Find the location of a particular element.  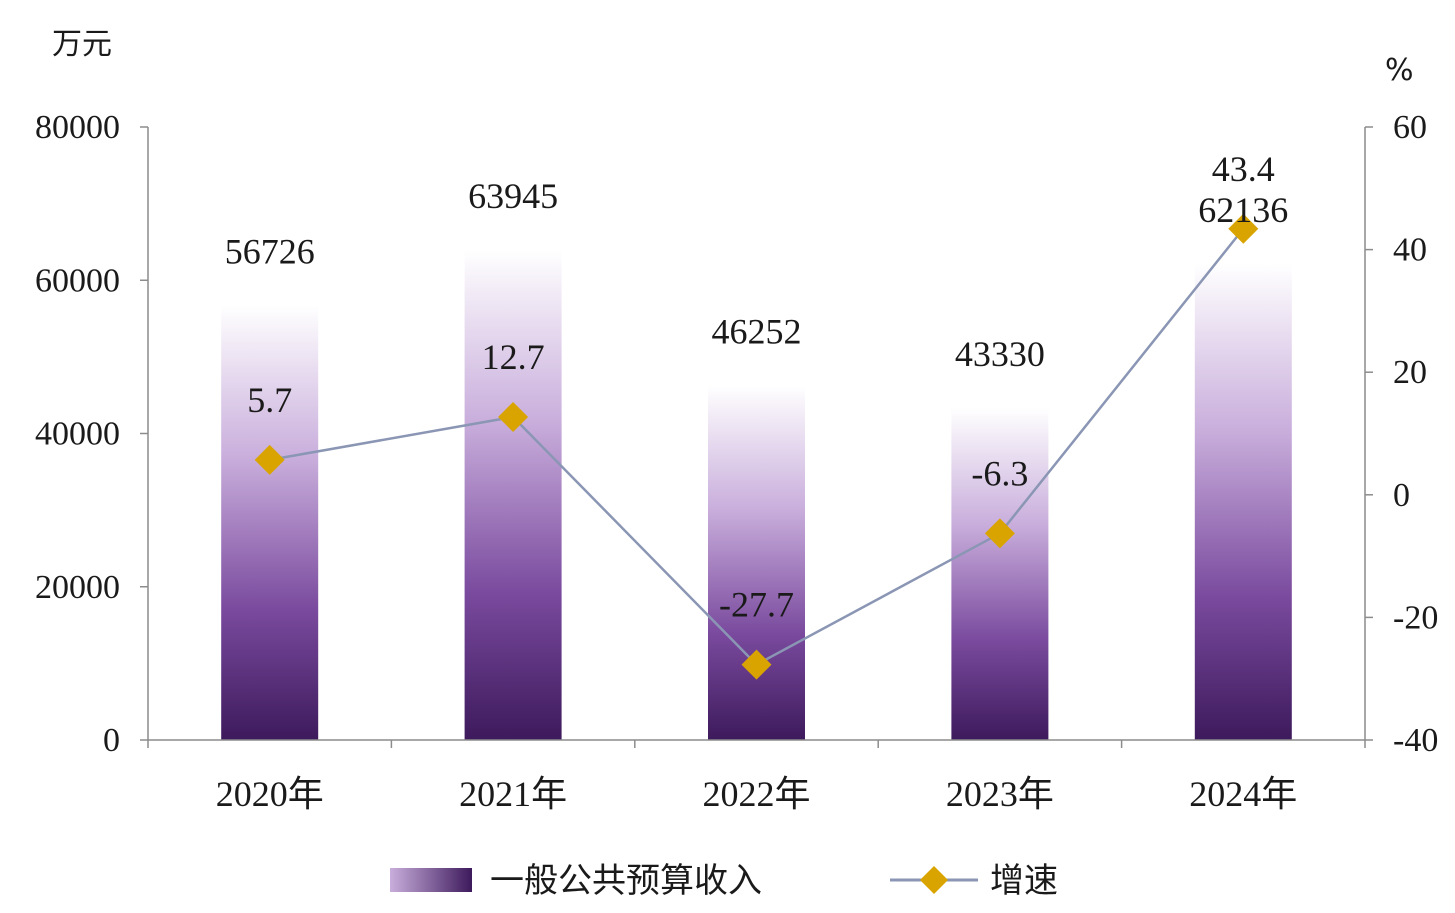

x-tick-label-3: 2023年 is located at coordinates (1000, 794).